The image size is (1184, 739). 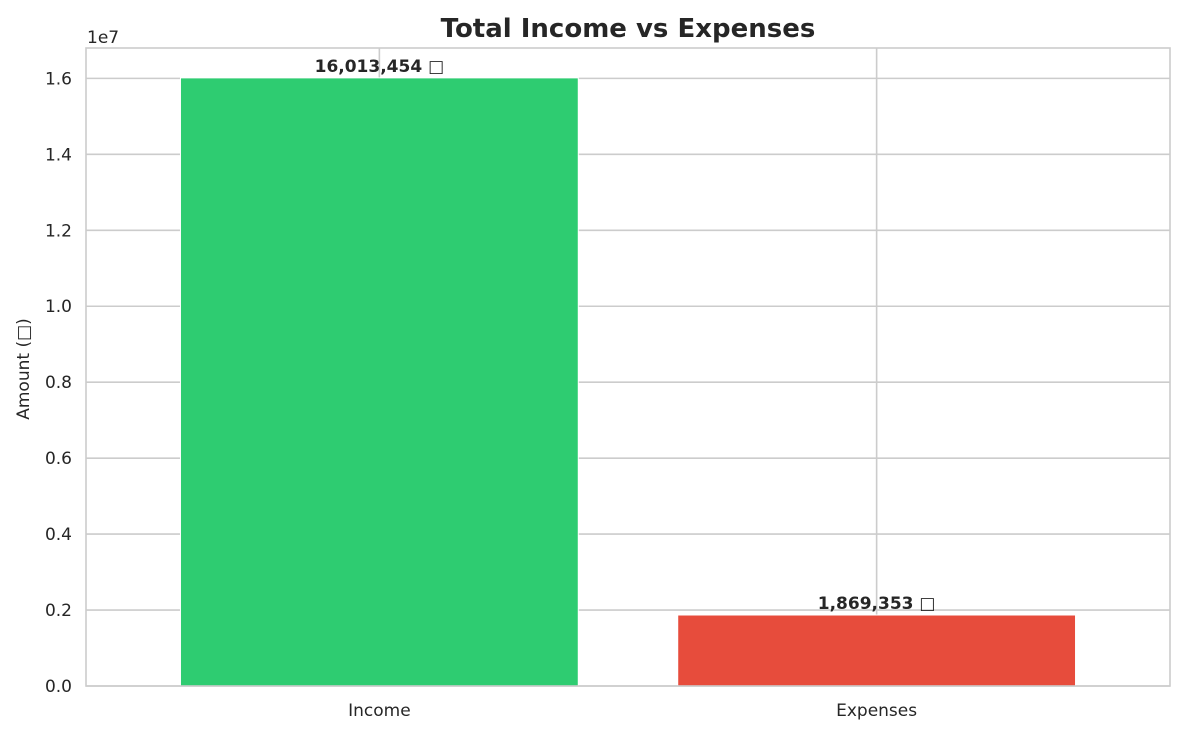 What do you see at coordinates (58, 79) in the screenshot?
I see `y-tick-label: 1.6` at bounding box center [58, 79].